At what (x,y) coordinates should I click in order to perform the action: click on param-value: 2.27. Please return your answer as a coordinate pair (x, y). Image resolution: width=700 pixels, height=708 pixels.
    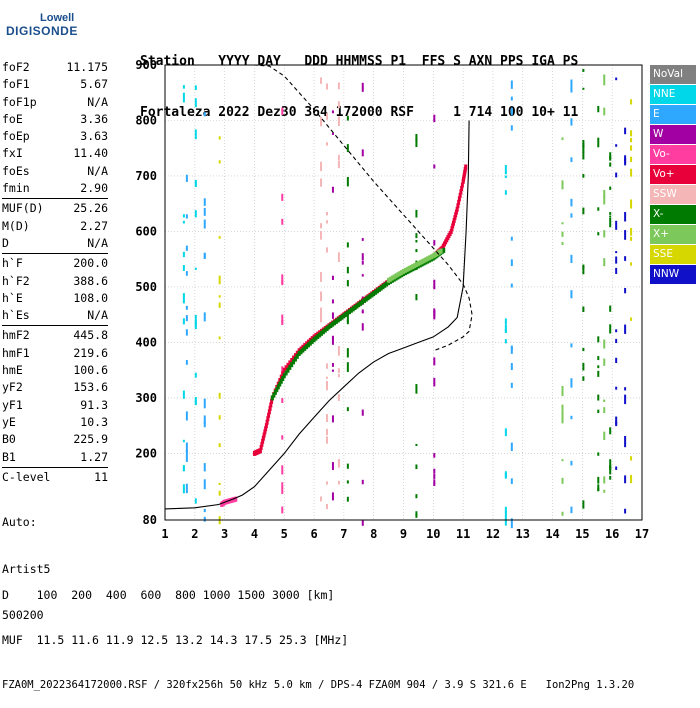
    Looking at the image, I should click on (94, 225).